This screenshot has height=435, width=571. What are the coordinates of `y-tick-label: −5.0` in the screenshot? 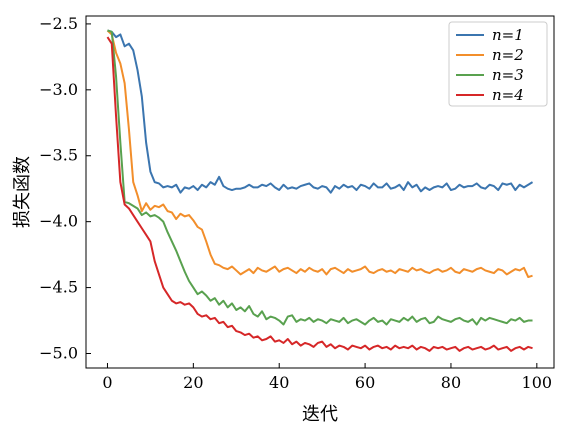 It's located at (58, 352).